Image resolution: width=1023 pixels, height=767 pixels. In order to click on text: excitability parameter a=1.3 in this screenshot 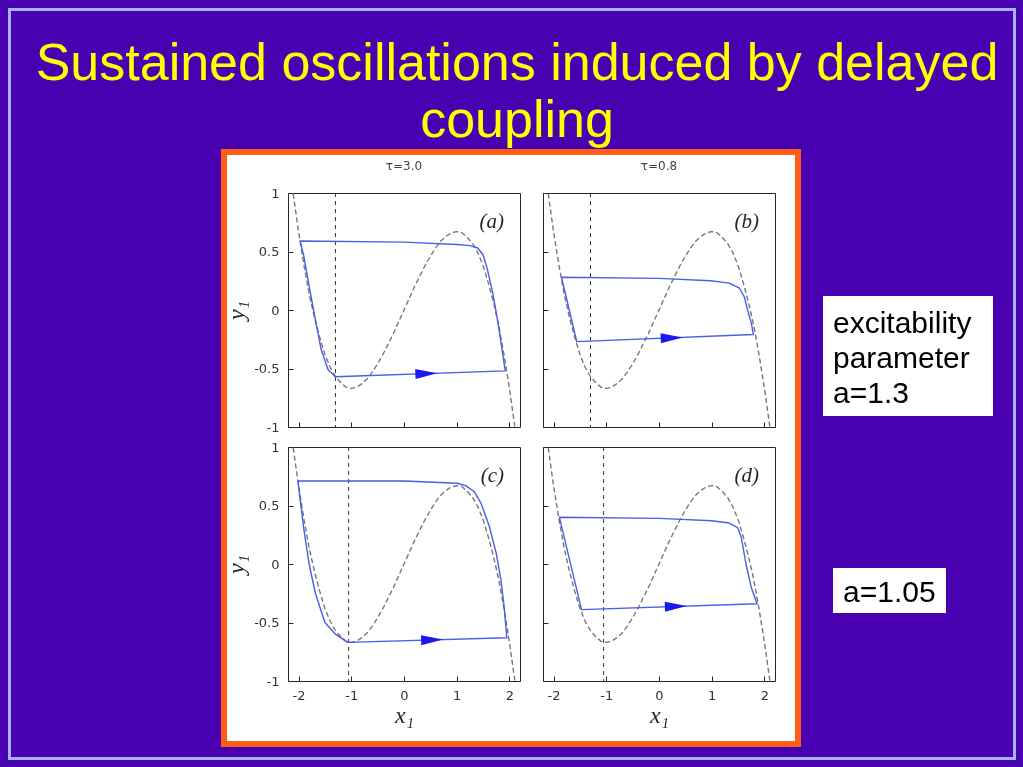, I will do `click(908, 356)`.